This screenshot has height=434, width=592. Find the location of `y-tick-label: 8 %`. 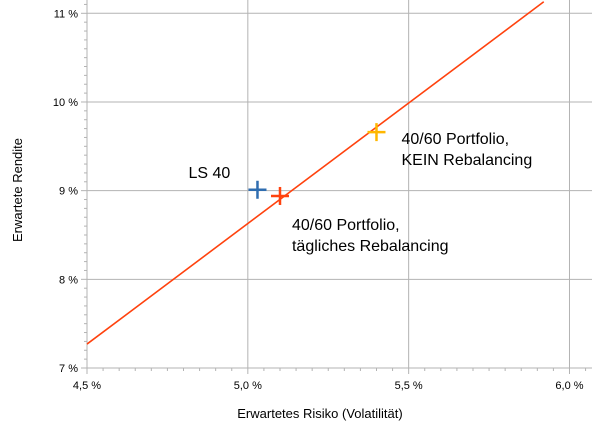

y-tick-label: 8 % is located at coordinates (68, 280).